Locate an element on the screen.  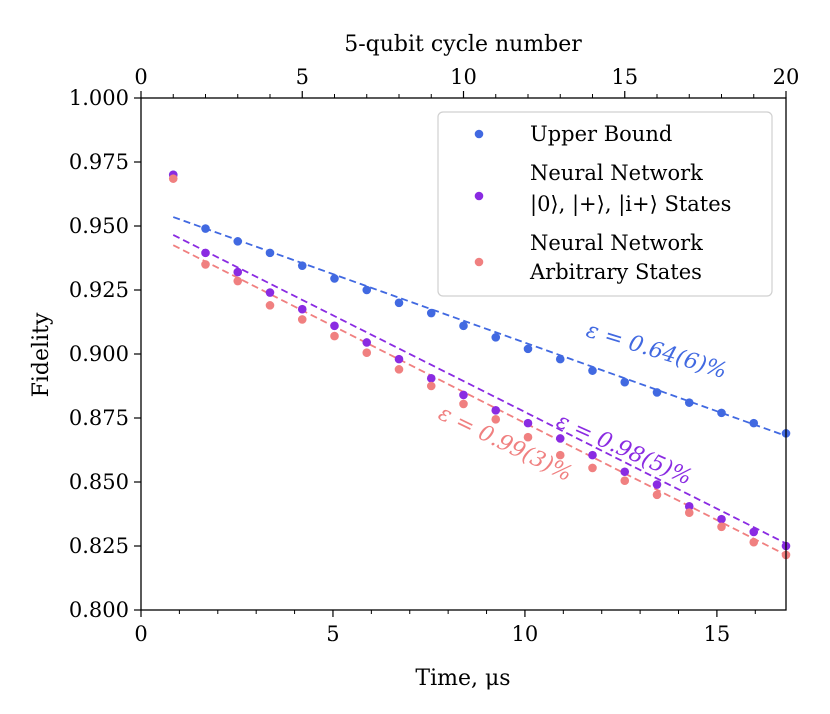
y-tick-label: 0.875 is located at coordinates (99, 418).